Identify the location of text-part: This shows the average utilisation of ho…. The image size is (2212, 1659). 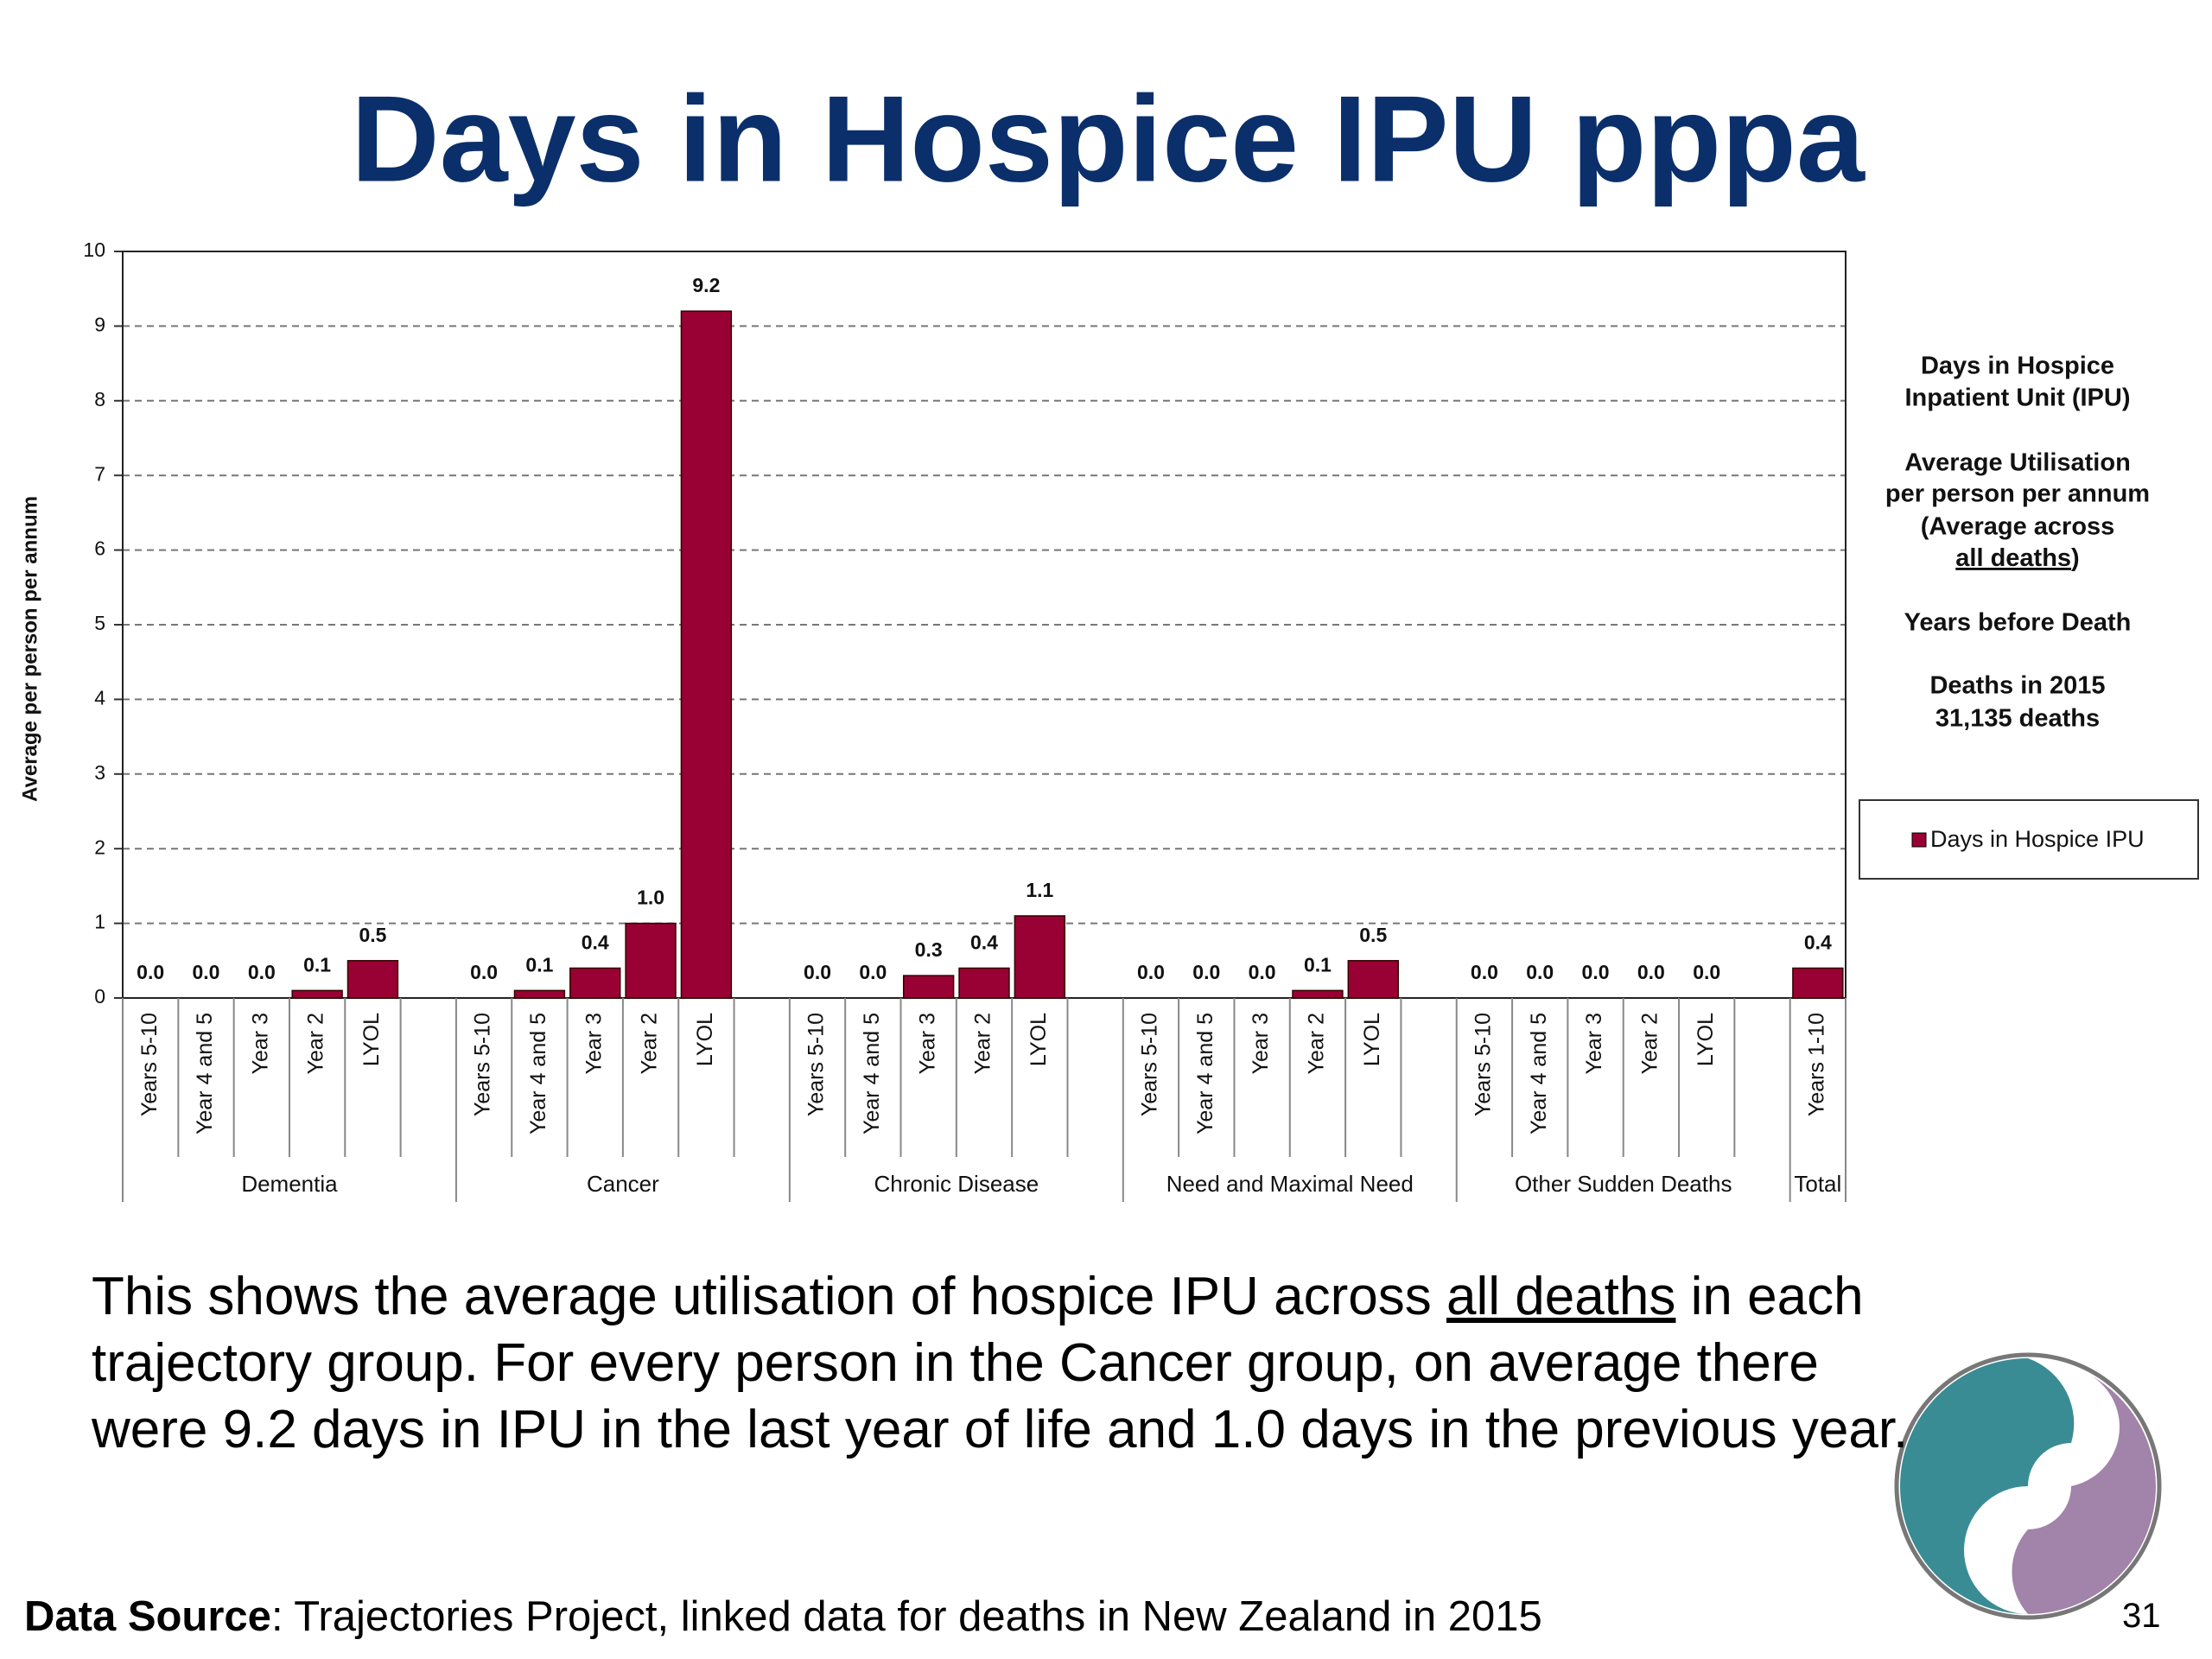
(769, 1296).